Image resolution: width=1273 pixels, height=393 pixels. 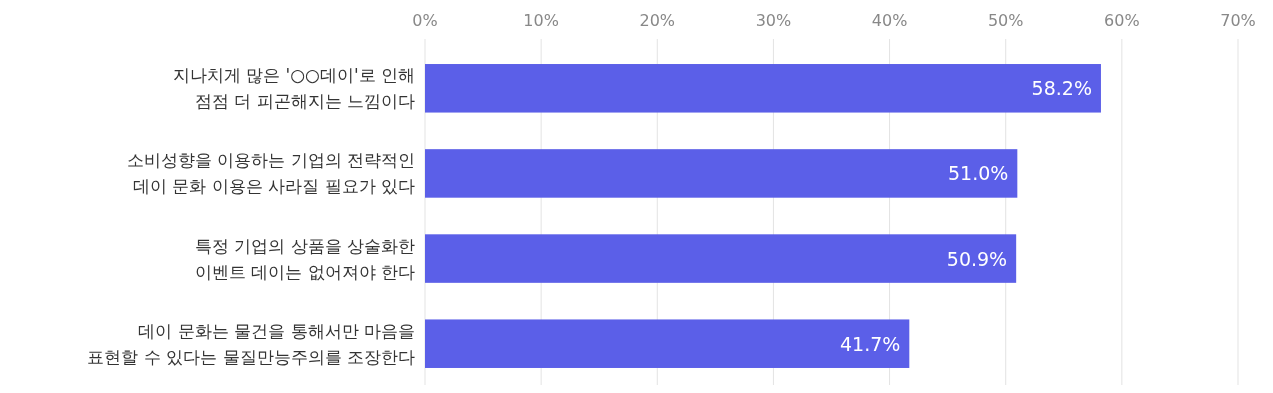 What do you see at coordinates (1238, 20) in the screenshot?
I see `x-tick-label: 70%` at bounding box center [1238, 20].